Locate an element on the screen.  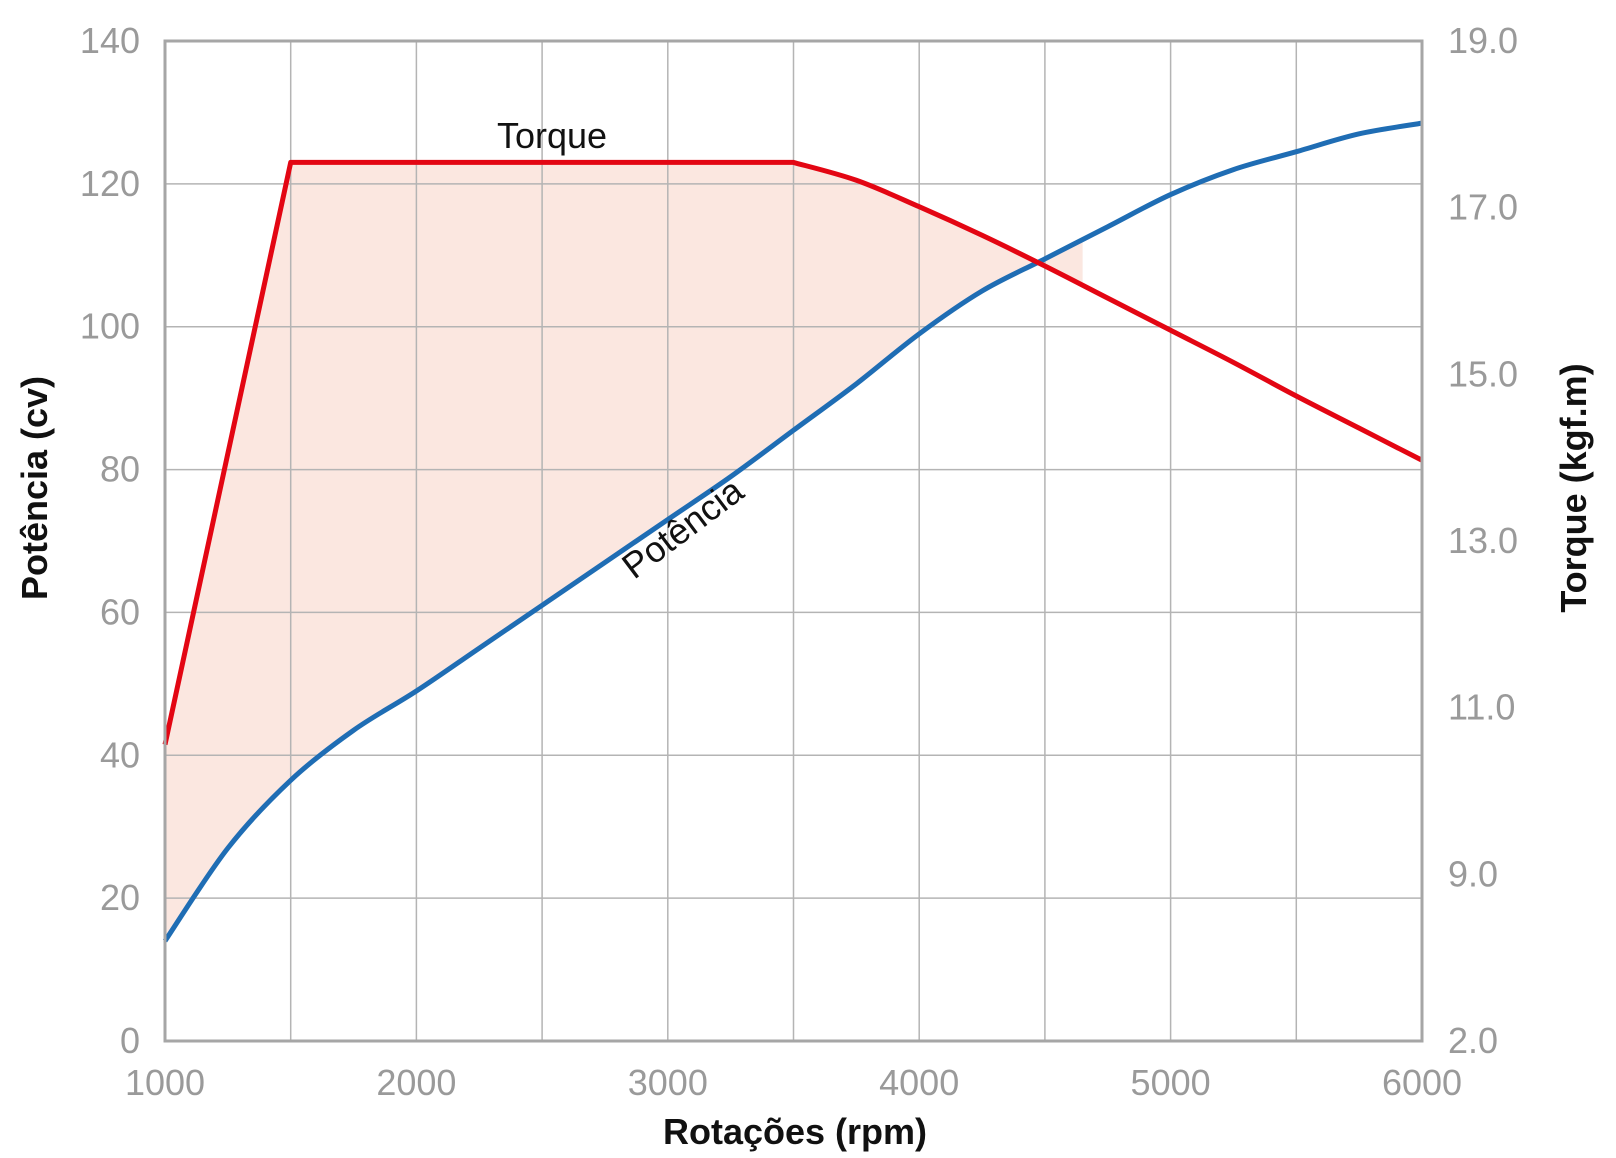
x-axis-title: Rotações (rpm) is located at coordinates (795, 1131).